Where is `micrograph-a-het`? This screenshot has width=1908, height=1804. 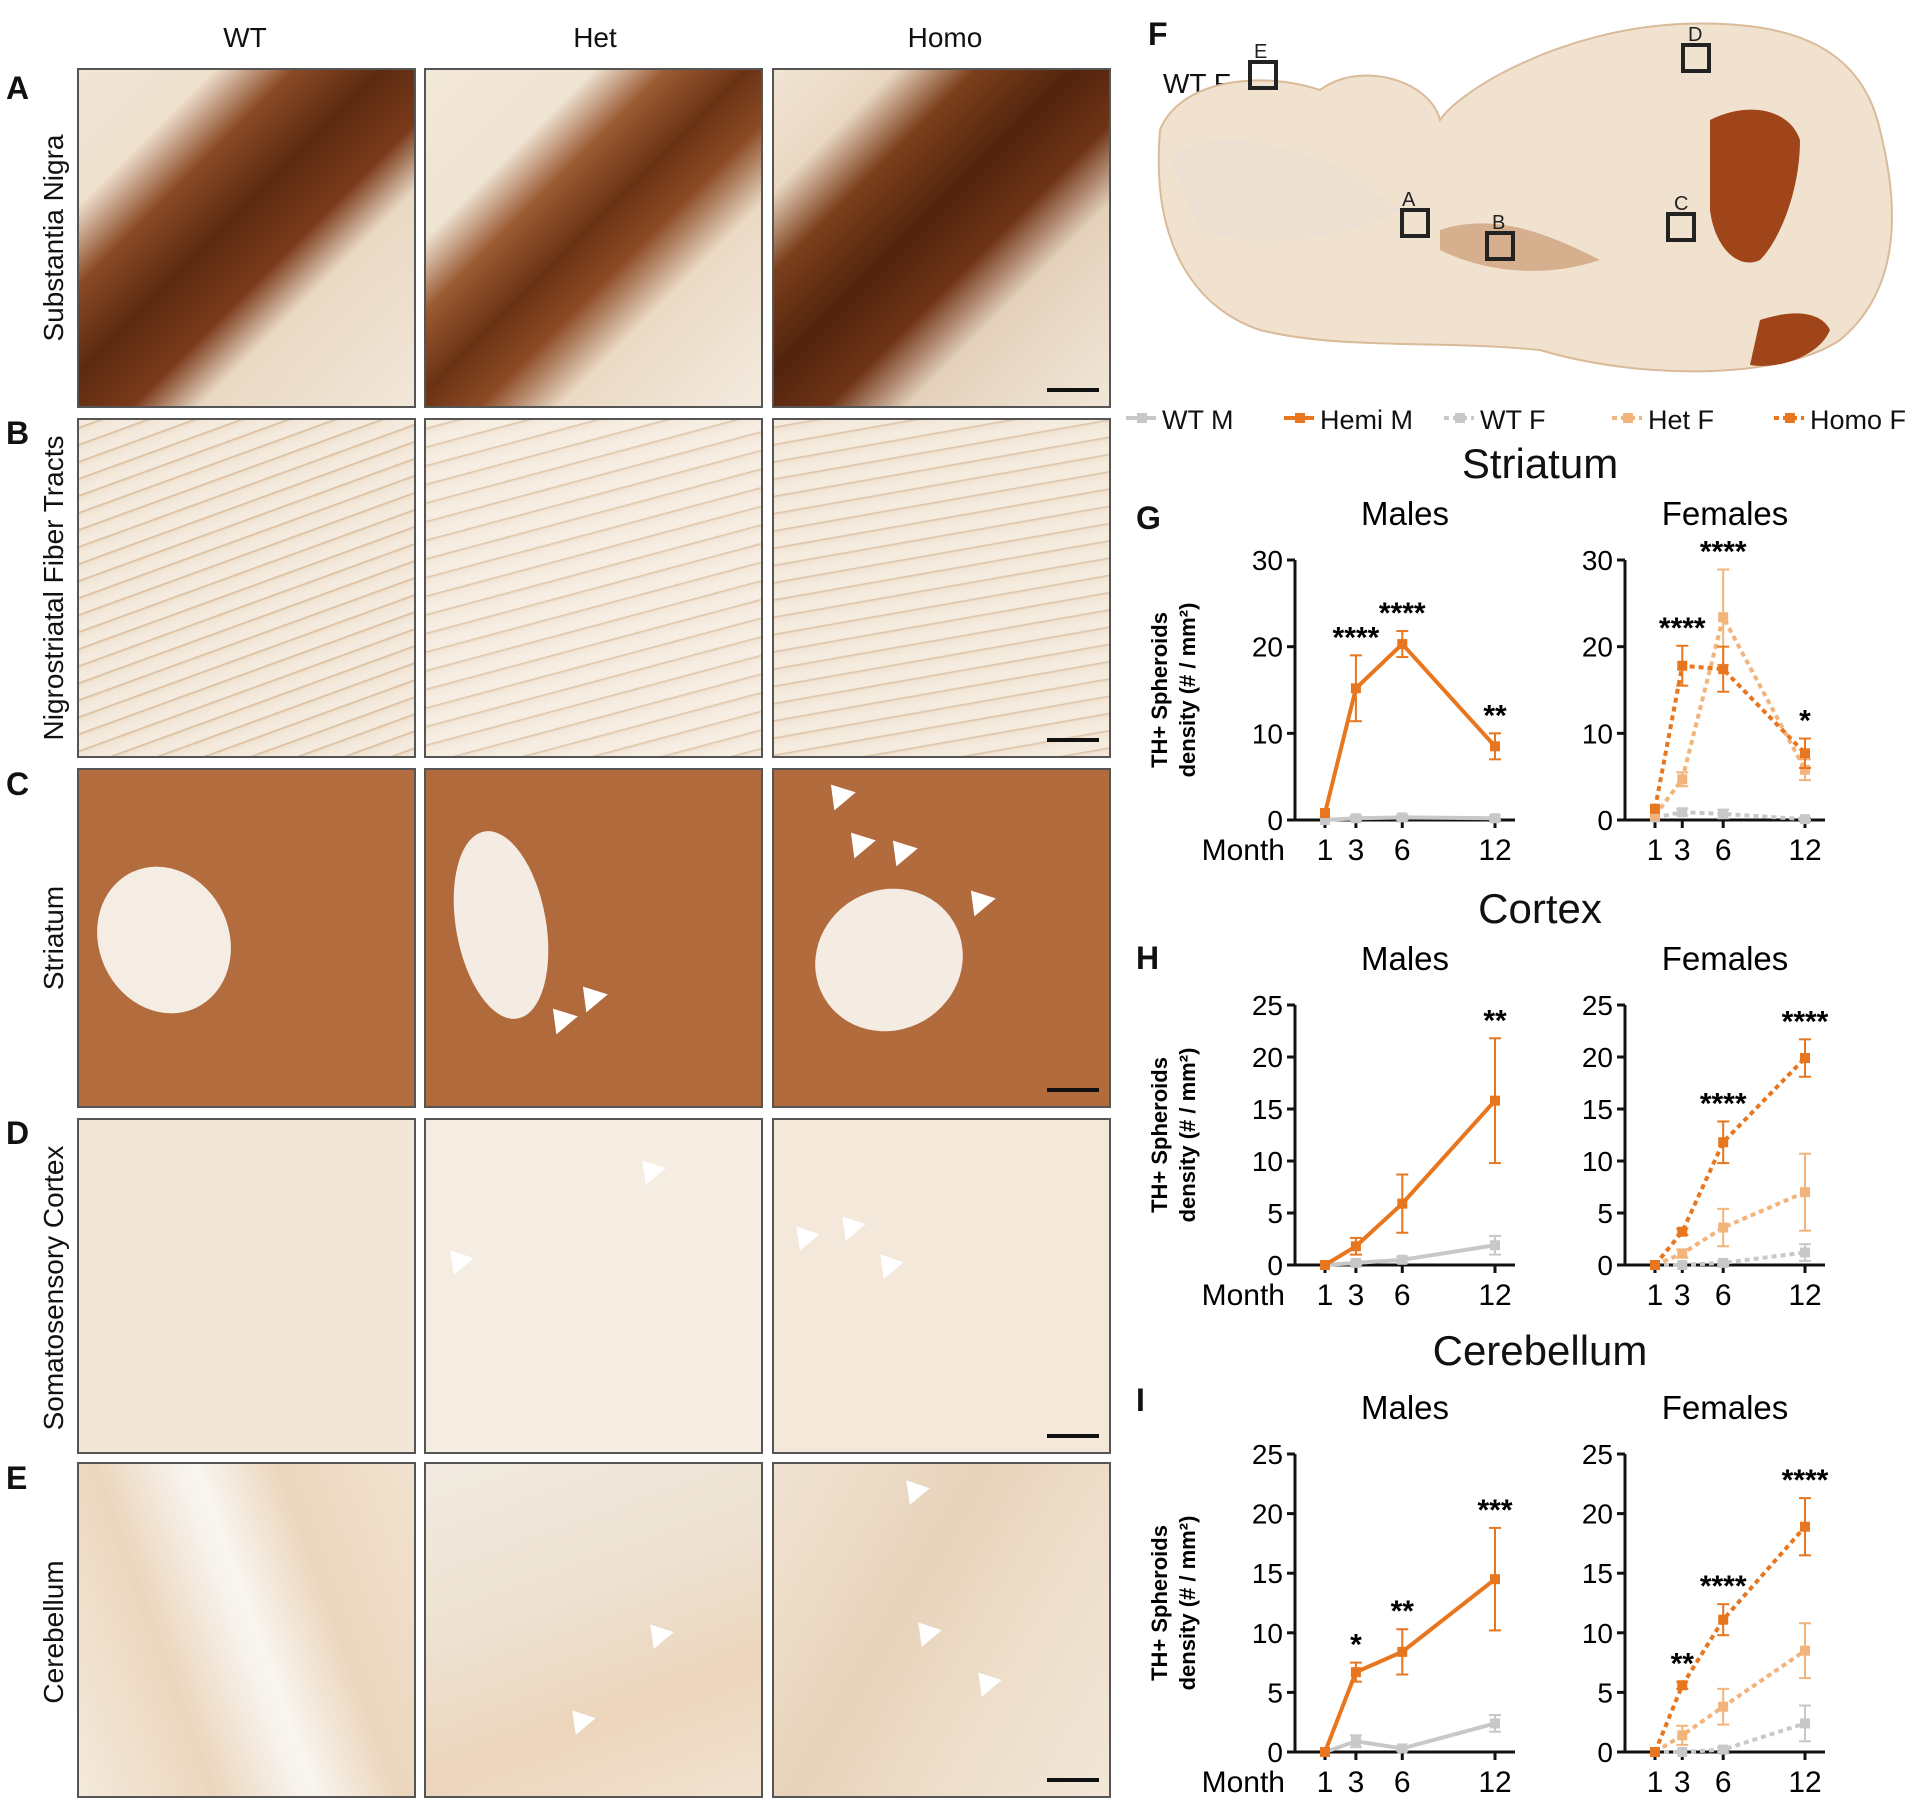
micrograph-a-het is located at coordinates (593, 238).